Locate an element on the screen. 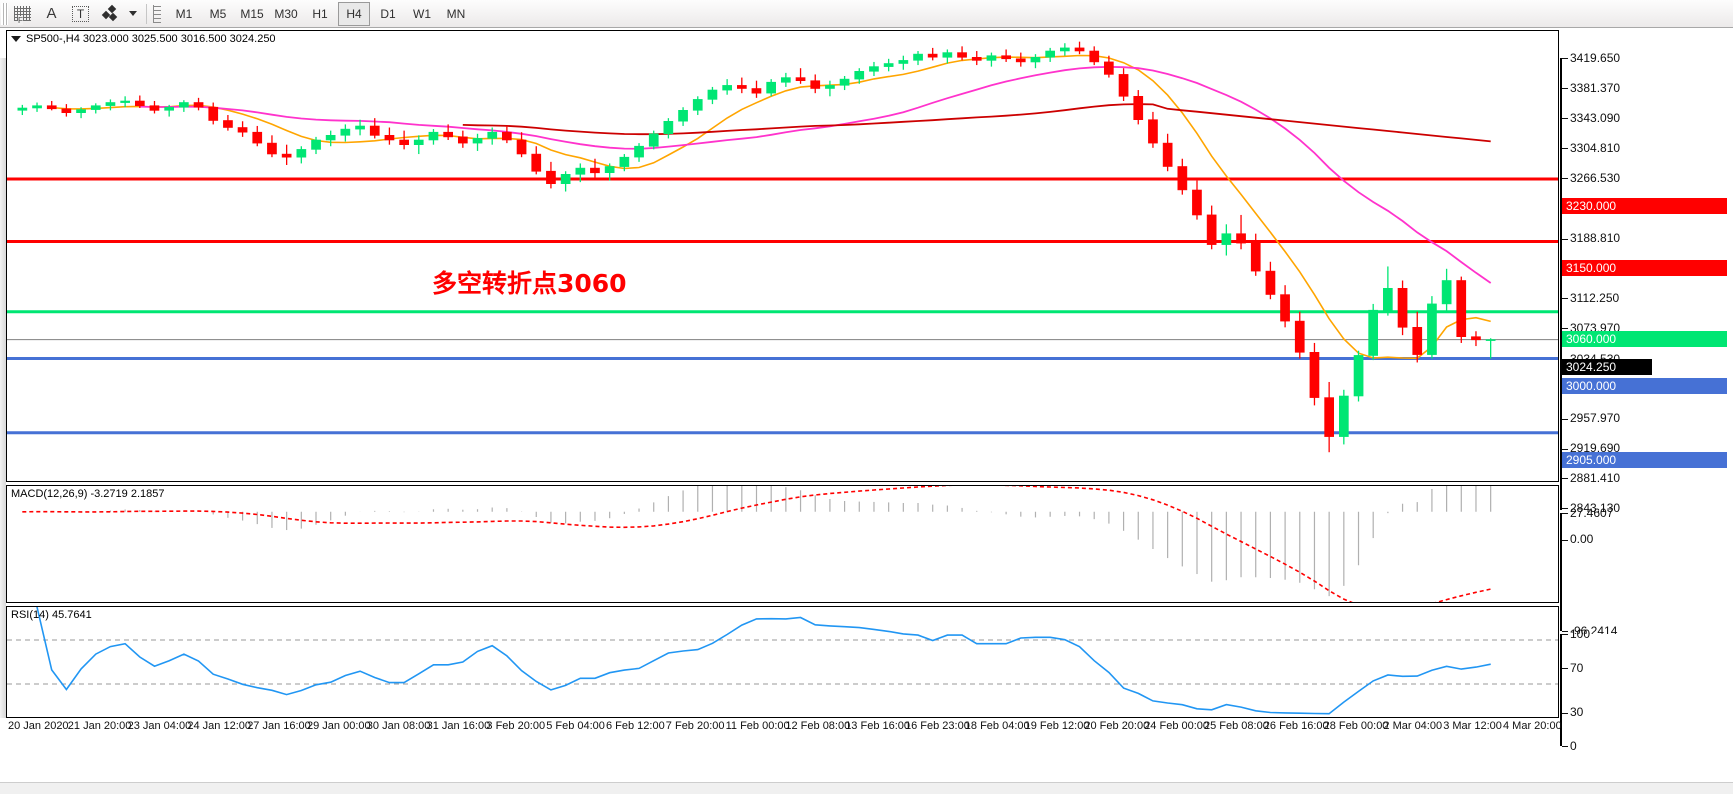 The height and width of the screenshot is (794, 1733). price-tick: 3266.530 is located at coordinates (1591, 178).